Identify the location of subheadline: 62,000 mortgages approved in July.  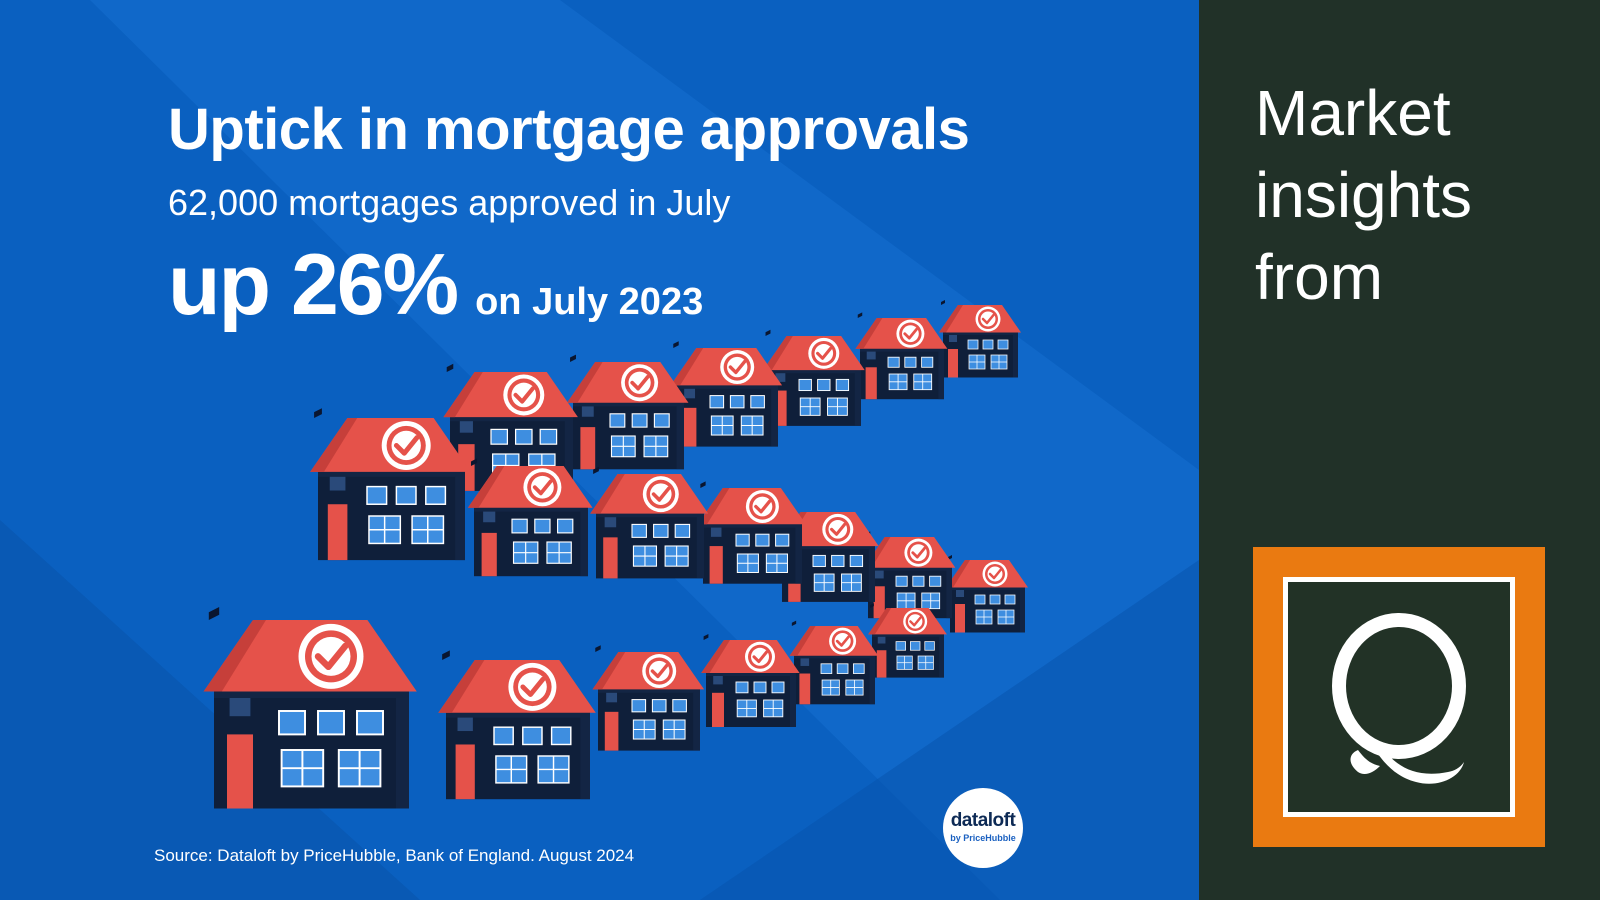
(449, 202).